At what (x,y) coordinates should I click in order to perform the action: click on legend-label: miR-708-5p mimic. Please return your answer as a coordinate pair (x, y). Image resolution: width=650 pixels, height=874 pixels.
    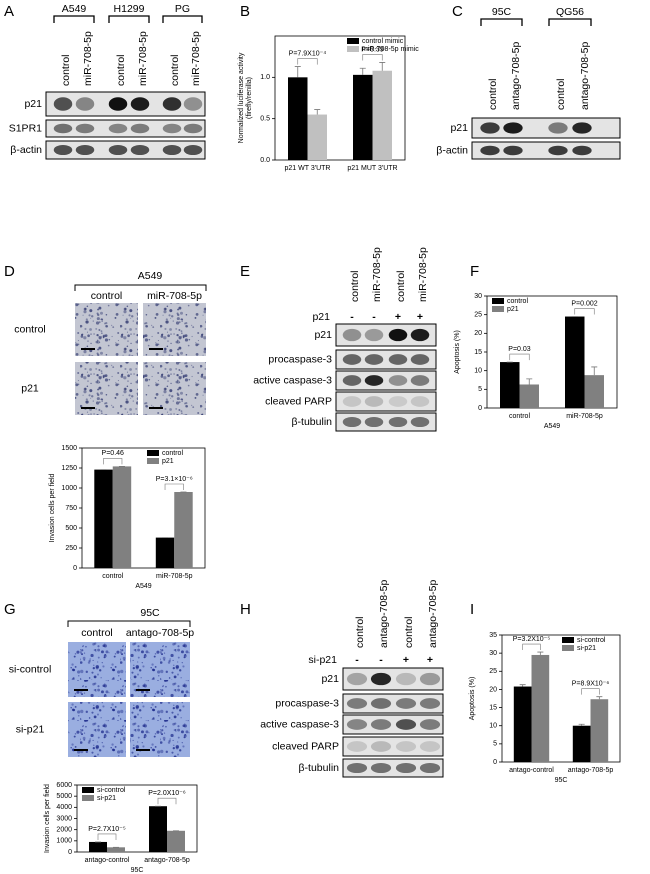
    Looking at the image, I should click on (390, 49).